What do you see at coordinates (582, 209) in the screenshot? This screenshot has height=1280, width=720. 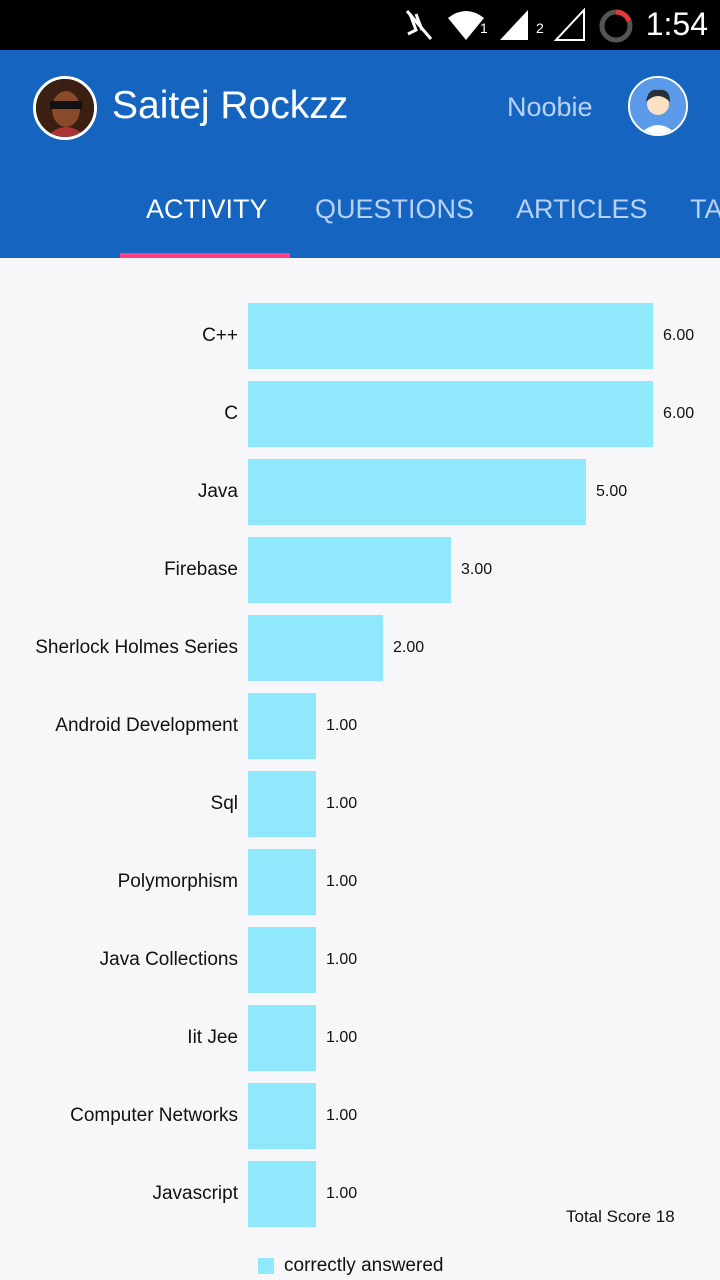 I see `tab-articles: ARTICLES` at bounding box center [582, 209].